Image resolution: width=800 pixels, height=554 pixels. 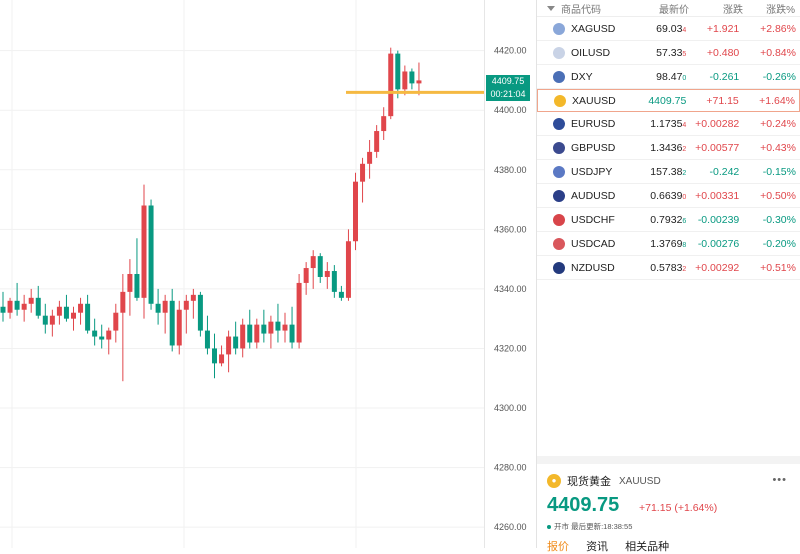 What do you see at coordinates (647, 547) in the screenshot?
I see `tab-related: 相关品种` at bounding box center [647, 547].